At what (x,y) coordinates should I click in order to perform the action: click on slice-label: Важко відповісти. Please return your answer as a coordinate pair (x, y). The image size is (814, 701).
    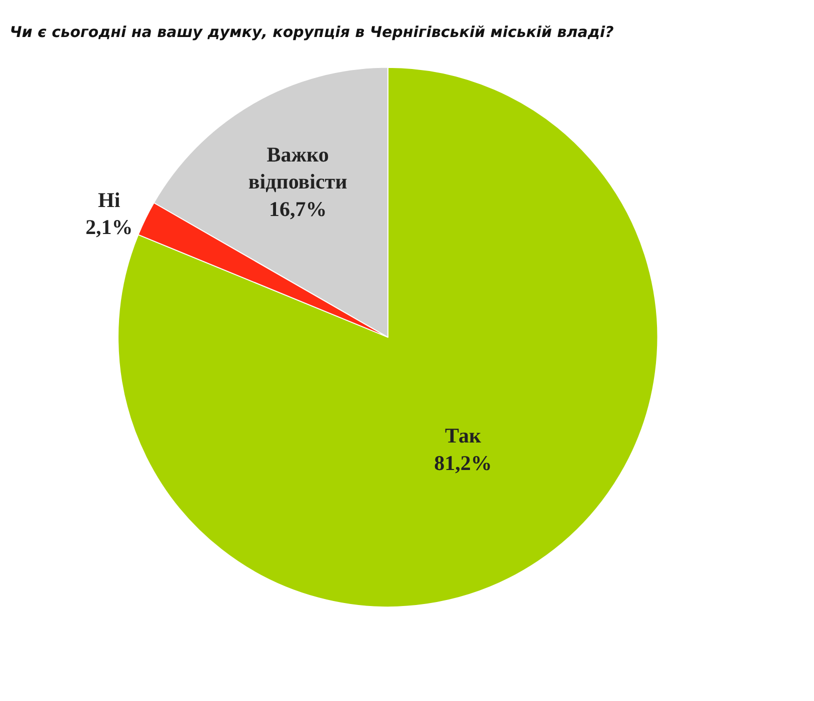
    Looking at the image, I should click on (298, 168).